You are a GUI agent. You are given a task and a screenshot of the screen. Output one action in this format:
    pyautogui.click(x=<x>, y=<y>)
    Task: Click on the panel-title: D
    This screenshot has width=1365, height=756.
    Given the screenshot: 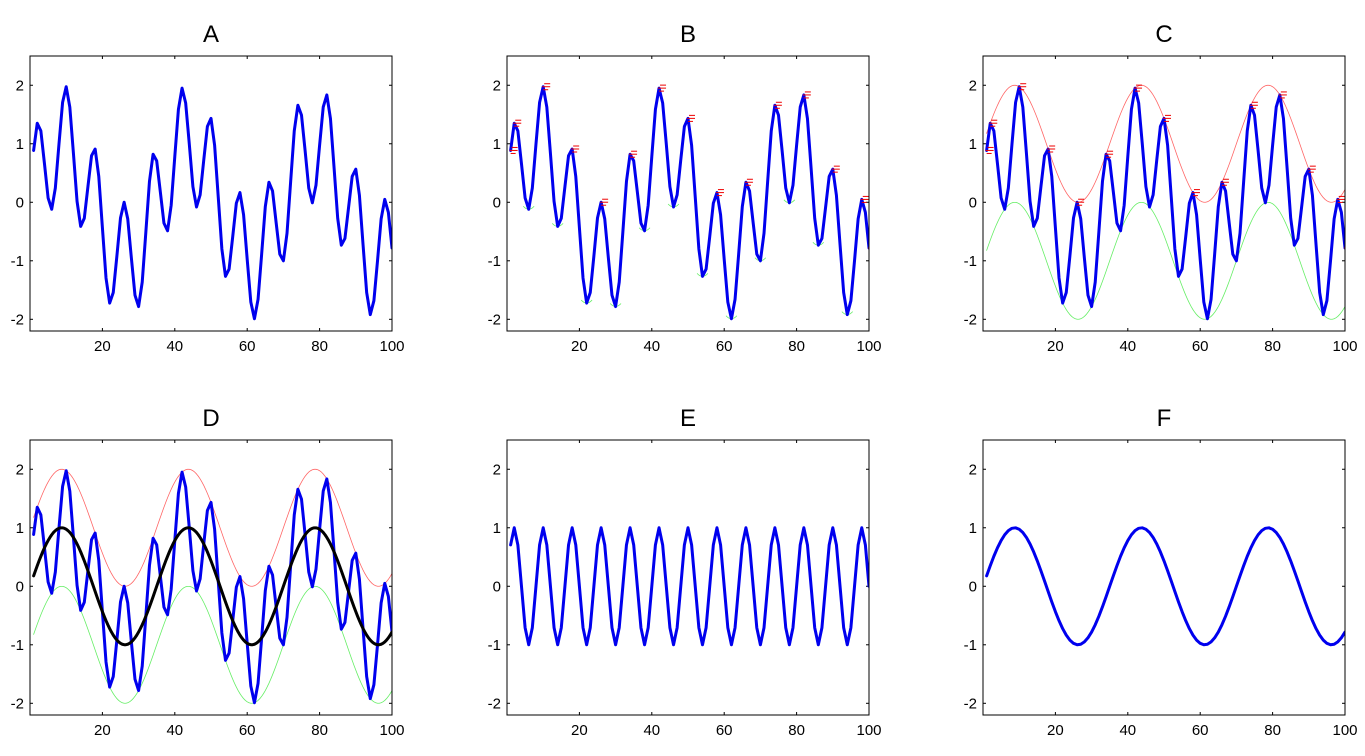 What is the action you would take?
    pyautogui.click(x=210, y=418)
    